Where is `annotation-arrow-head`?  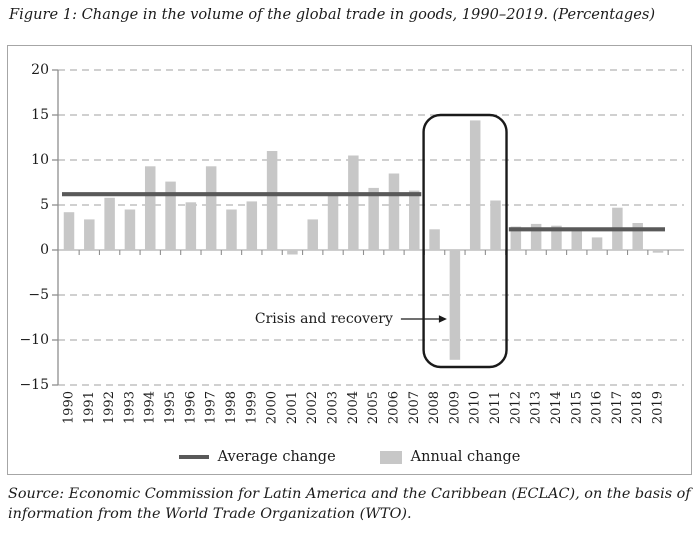
annotation-arrow-head is located at coordinates (442, 319).